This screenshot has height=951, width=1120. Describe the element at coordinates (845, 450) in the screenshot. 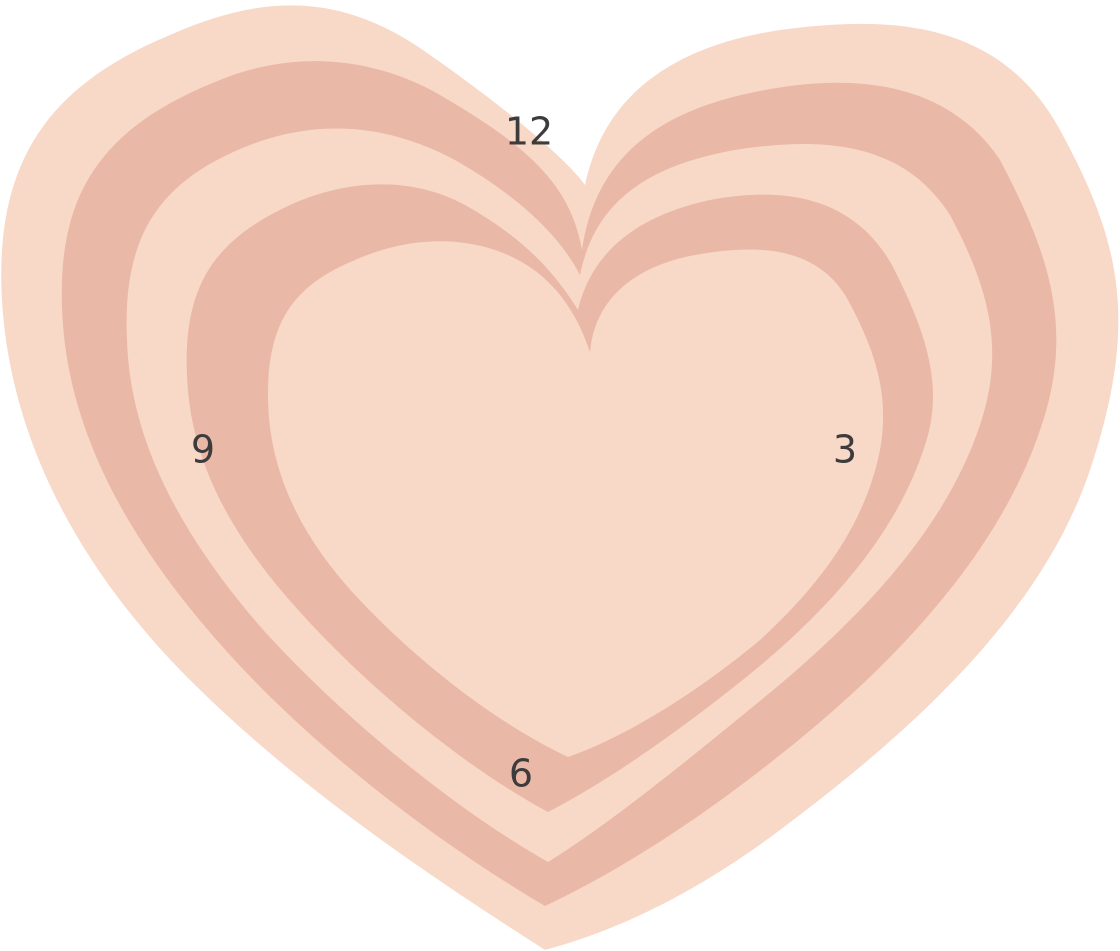

I see `clock-numeral-3: 3` at that location.